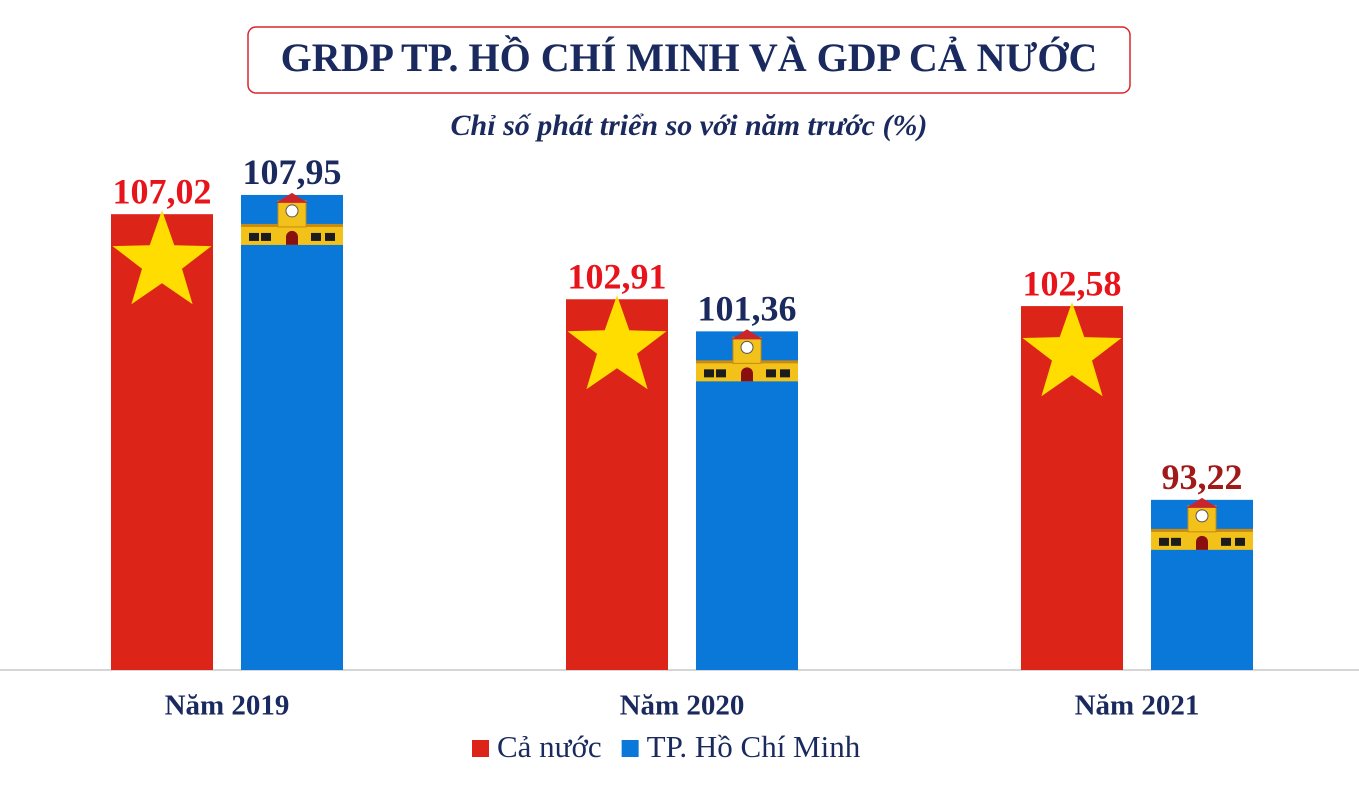 Image resolution: width=1359 pixels, height=799 pixels. Describe the element at coordinates (227, 706) in the screenshot. I see `x-tick-label: Năm 2019` at that location.